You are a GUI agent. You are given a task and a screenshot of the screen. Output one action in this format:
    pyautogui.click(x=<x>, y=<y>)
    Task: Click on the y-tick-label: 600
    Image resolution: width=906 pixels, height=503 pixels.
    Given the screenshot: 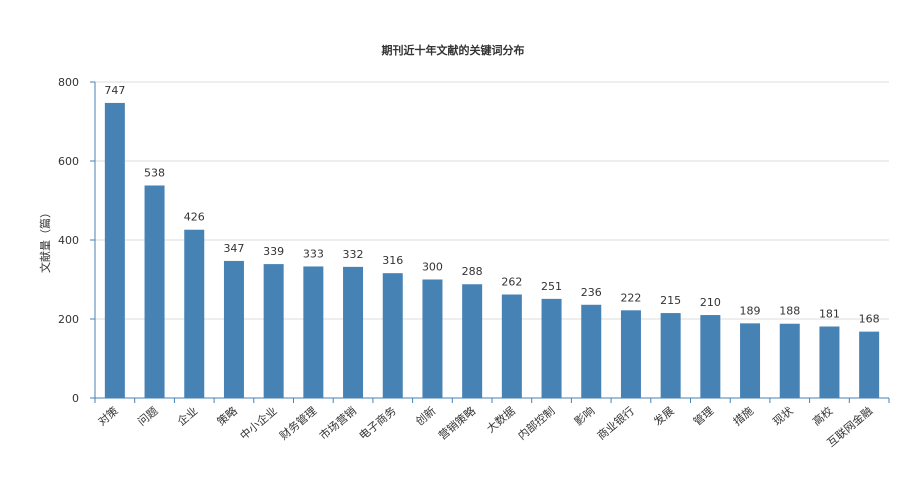 What is the action you would take?
    pyautogui.click(x=68, y=161)
    